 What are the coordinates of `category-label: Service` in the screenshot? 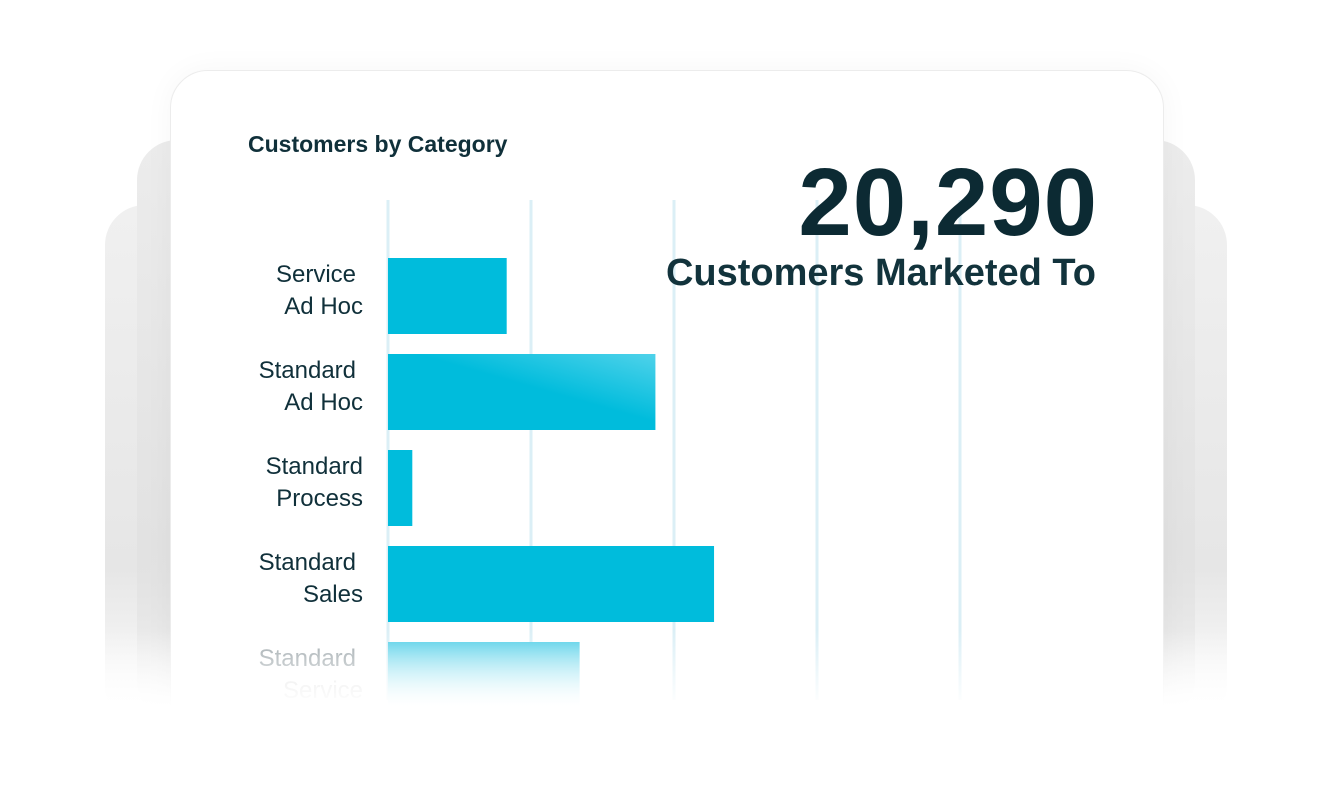 It's located at (316, 274).